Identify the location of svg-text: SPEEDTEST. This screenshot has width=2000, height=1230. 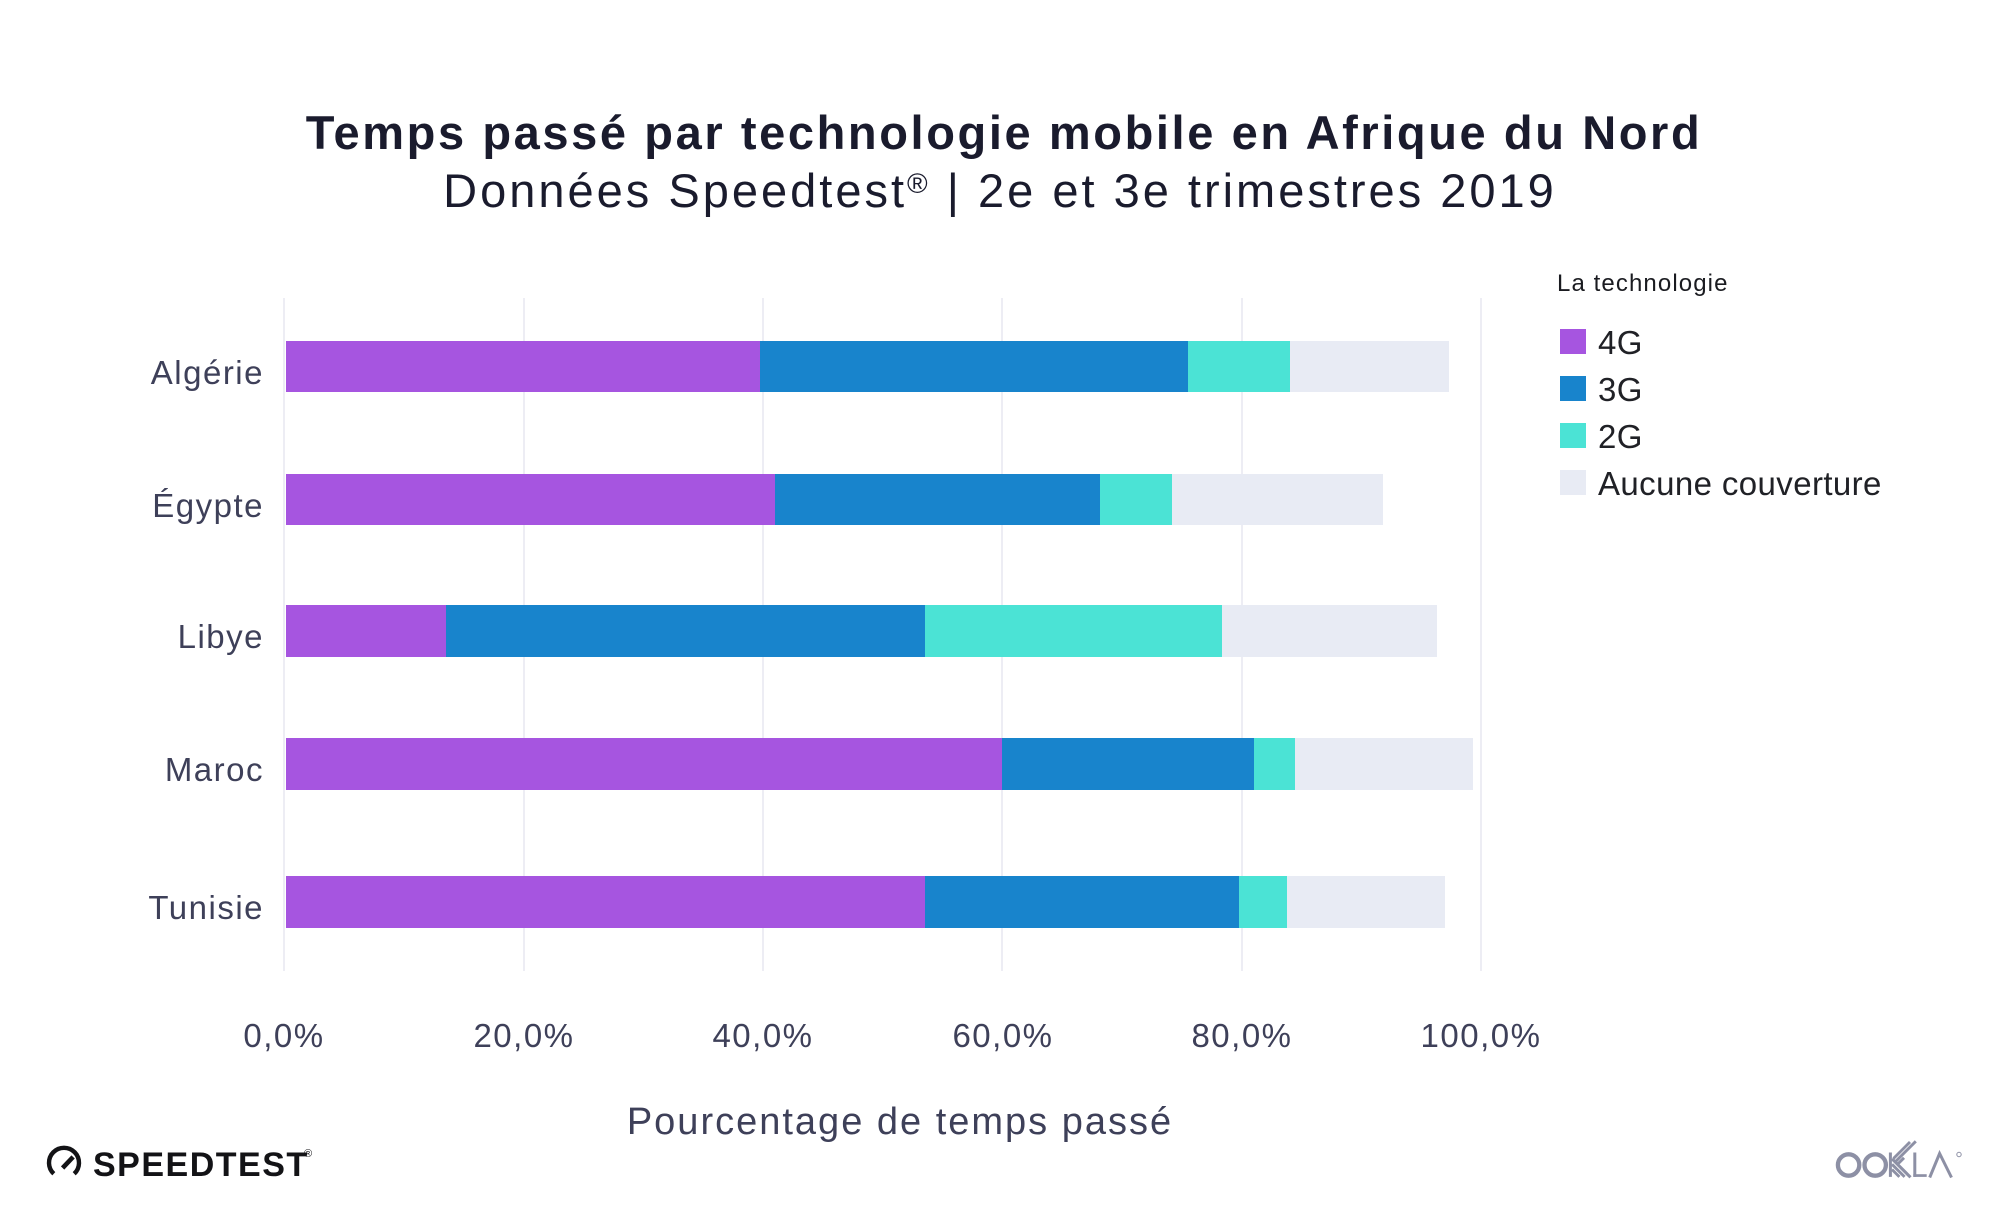
(201, 1165).